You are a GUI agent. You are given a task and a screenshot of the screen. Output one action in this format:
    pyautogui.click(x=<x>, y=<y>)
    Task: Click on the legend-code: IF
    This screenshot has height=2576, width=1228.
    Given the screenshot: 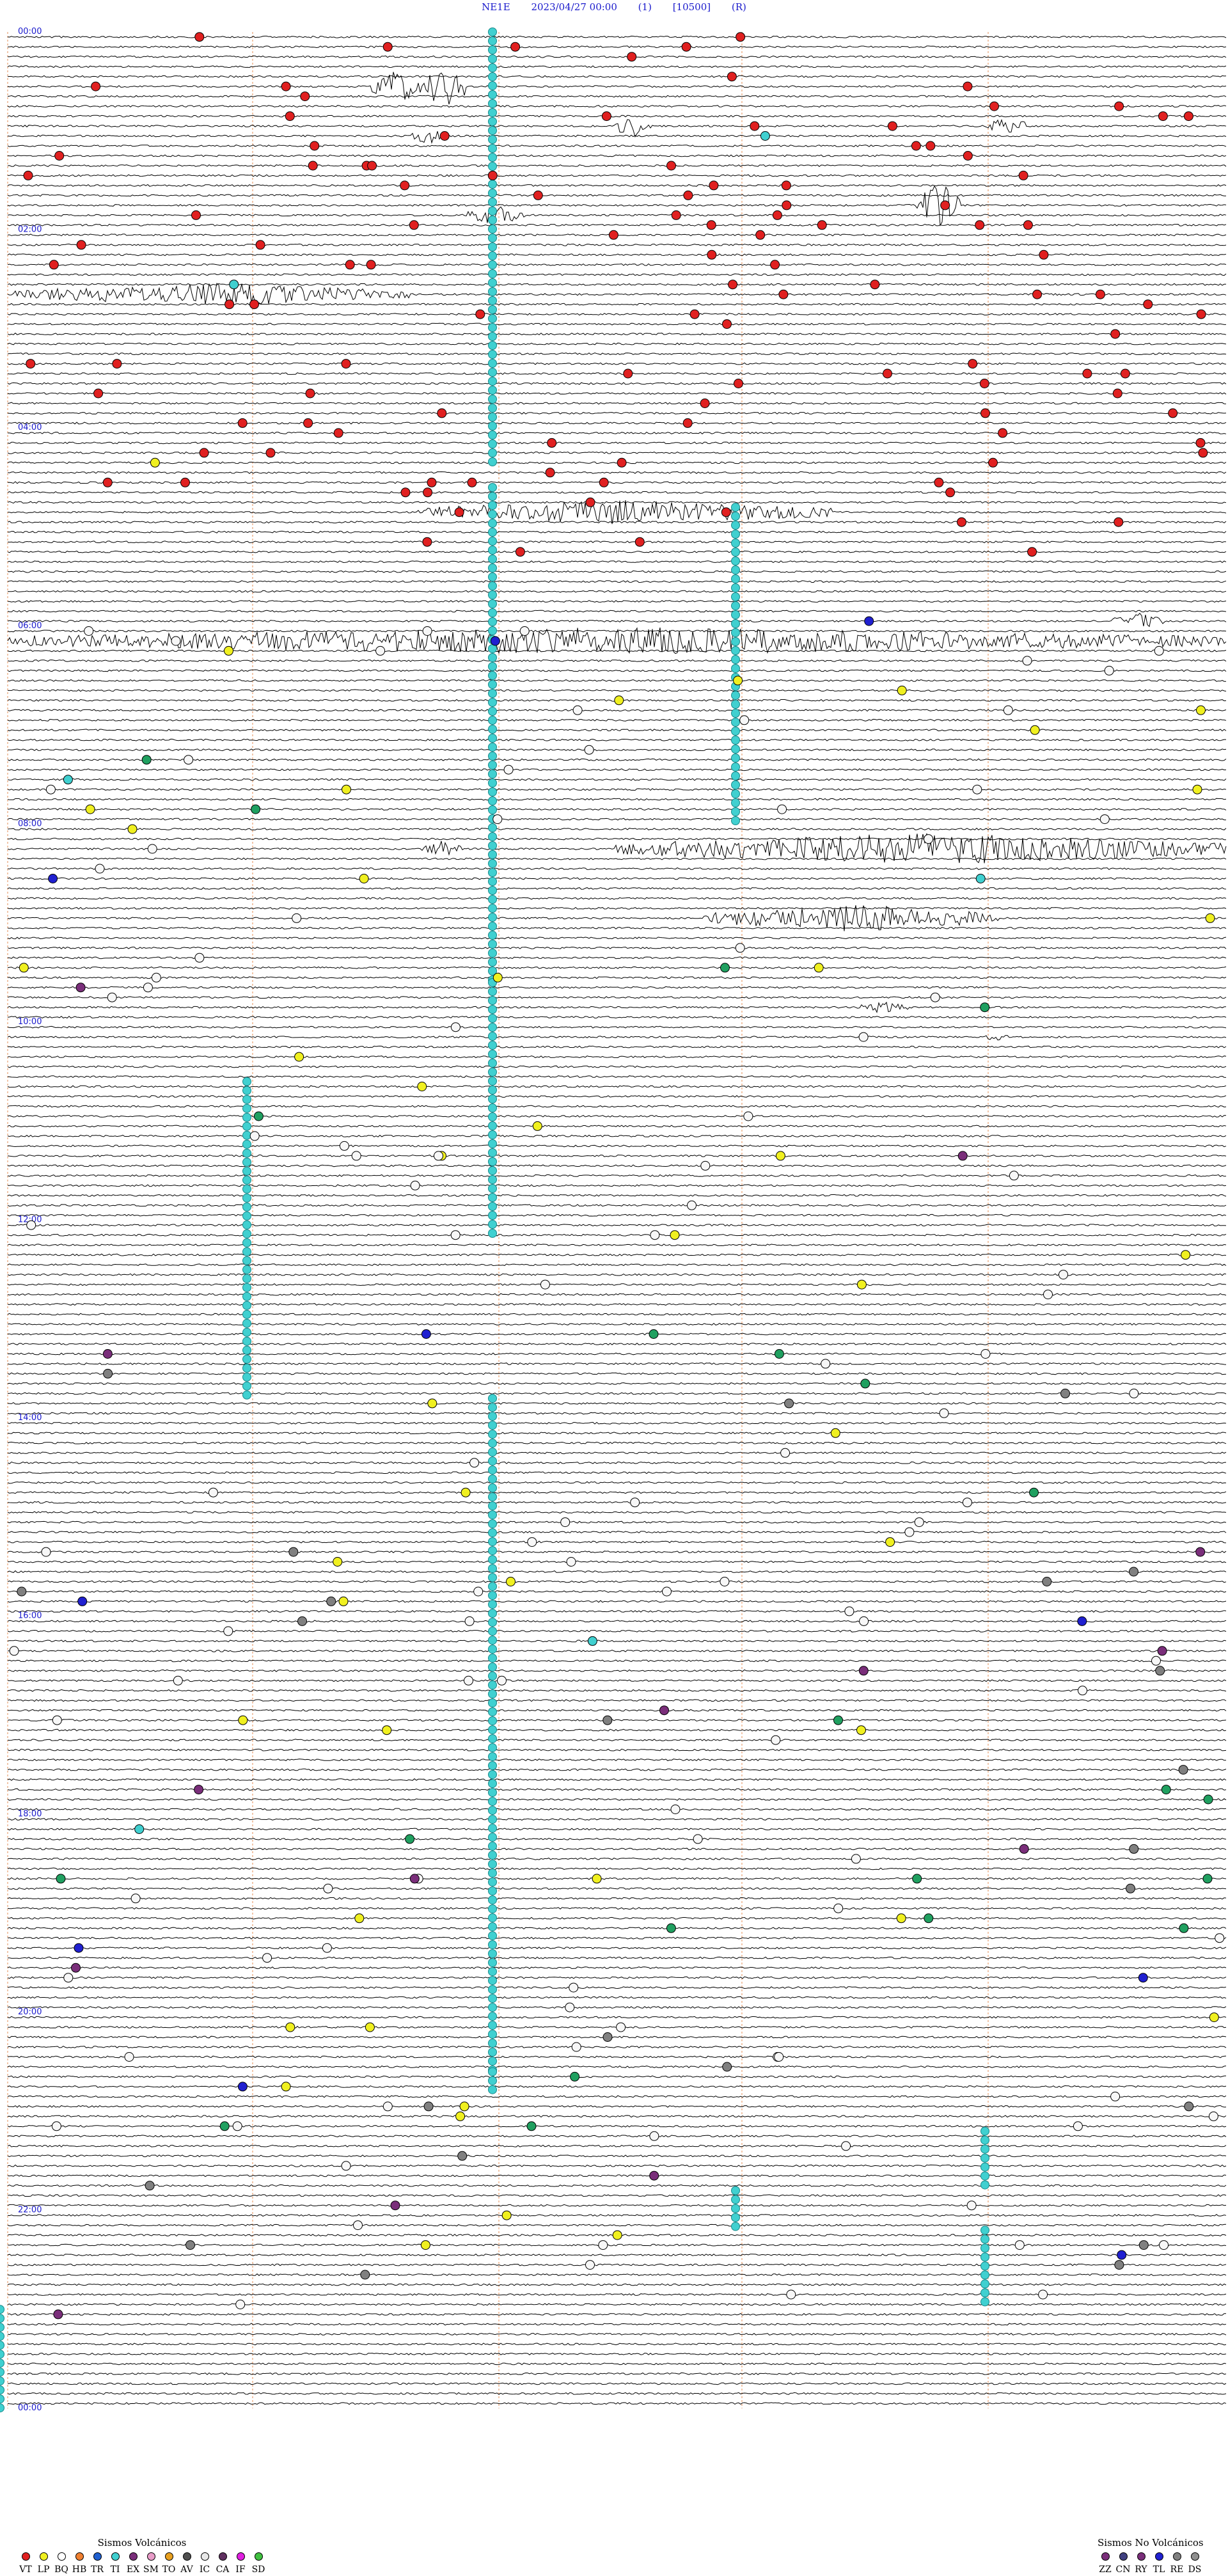 What is the action you would take?
    pyautogui.click(x=240, y=2569)
    